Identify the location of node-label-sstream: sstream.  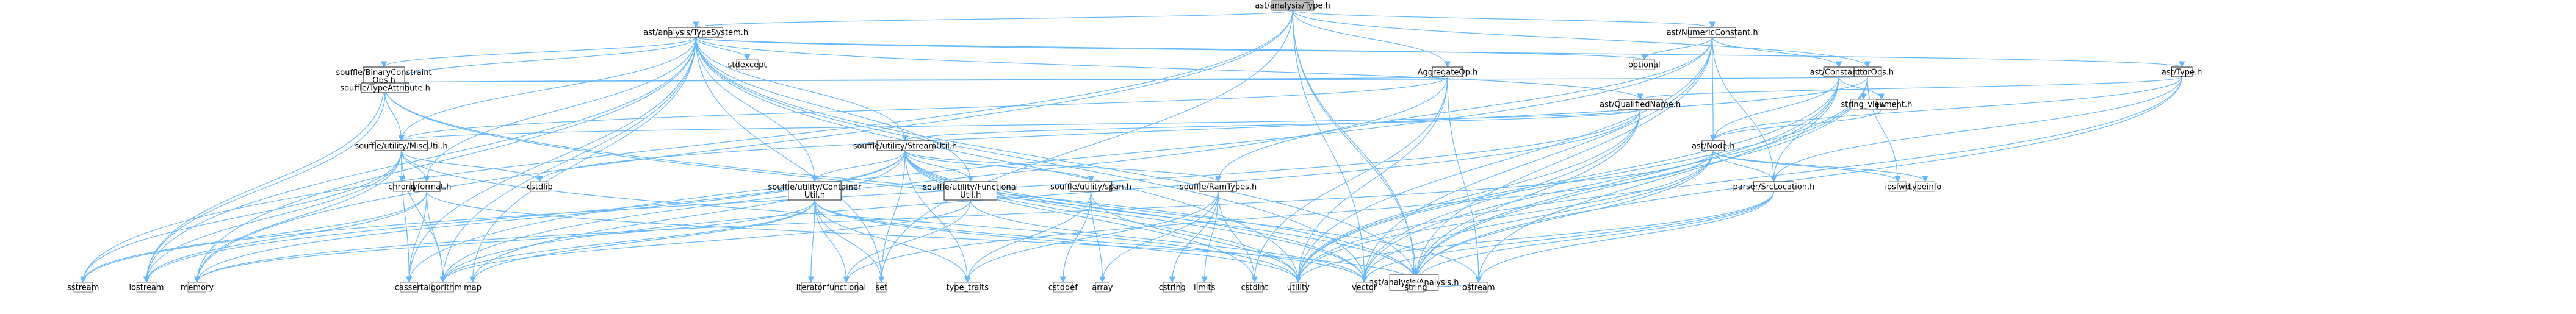
(83, 288).